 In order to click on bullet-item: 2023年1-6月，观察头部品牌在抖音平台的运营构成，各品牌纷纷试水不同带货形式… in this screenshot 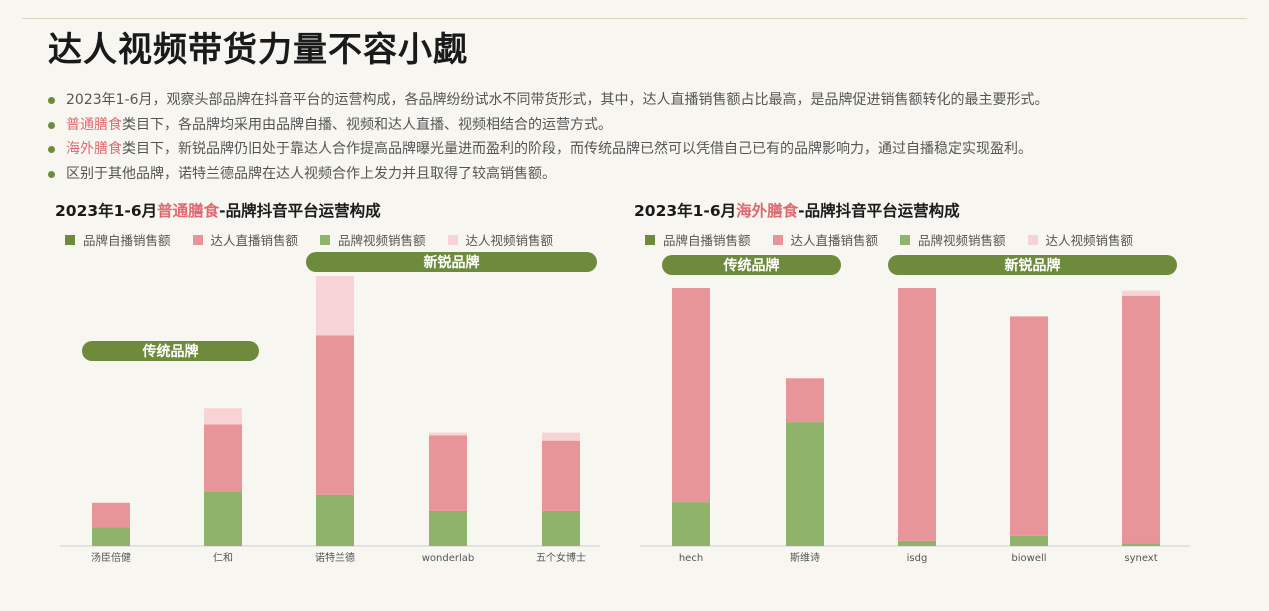, I will do `click(638, 100)`.